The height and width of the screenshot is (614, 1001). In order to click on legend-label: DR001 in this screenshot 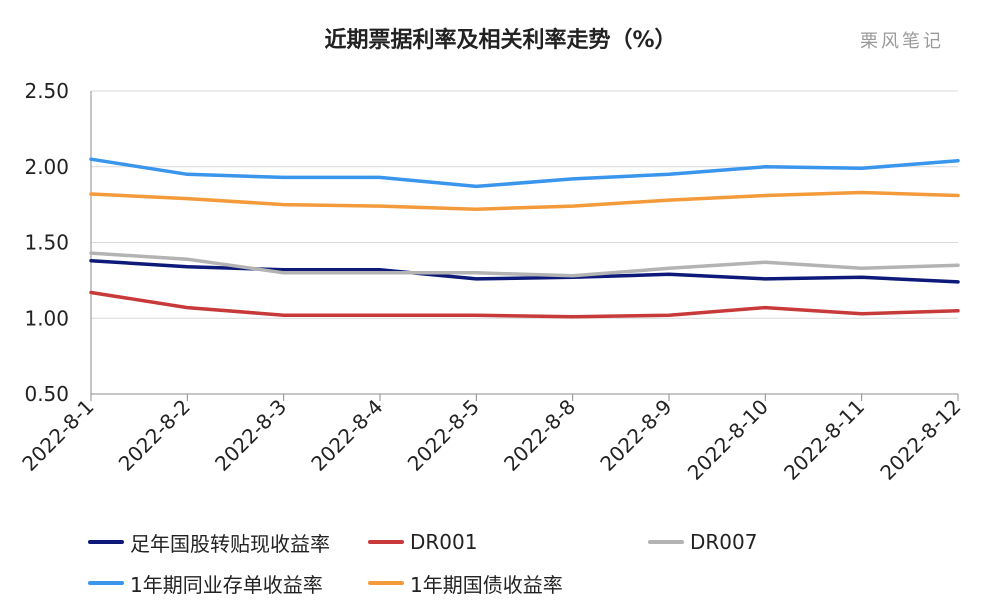, I will do `click(444, 542)`.